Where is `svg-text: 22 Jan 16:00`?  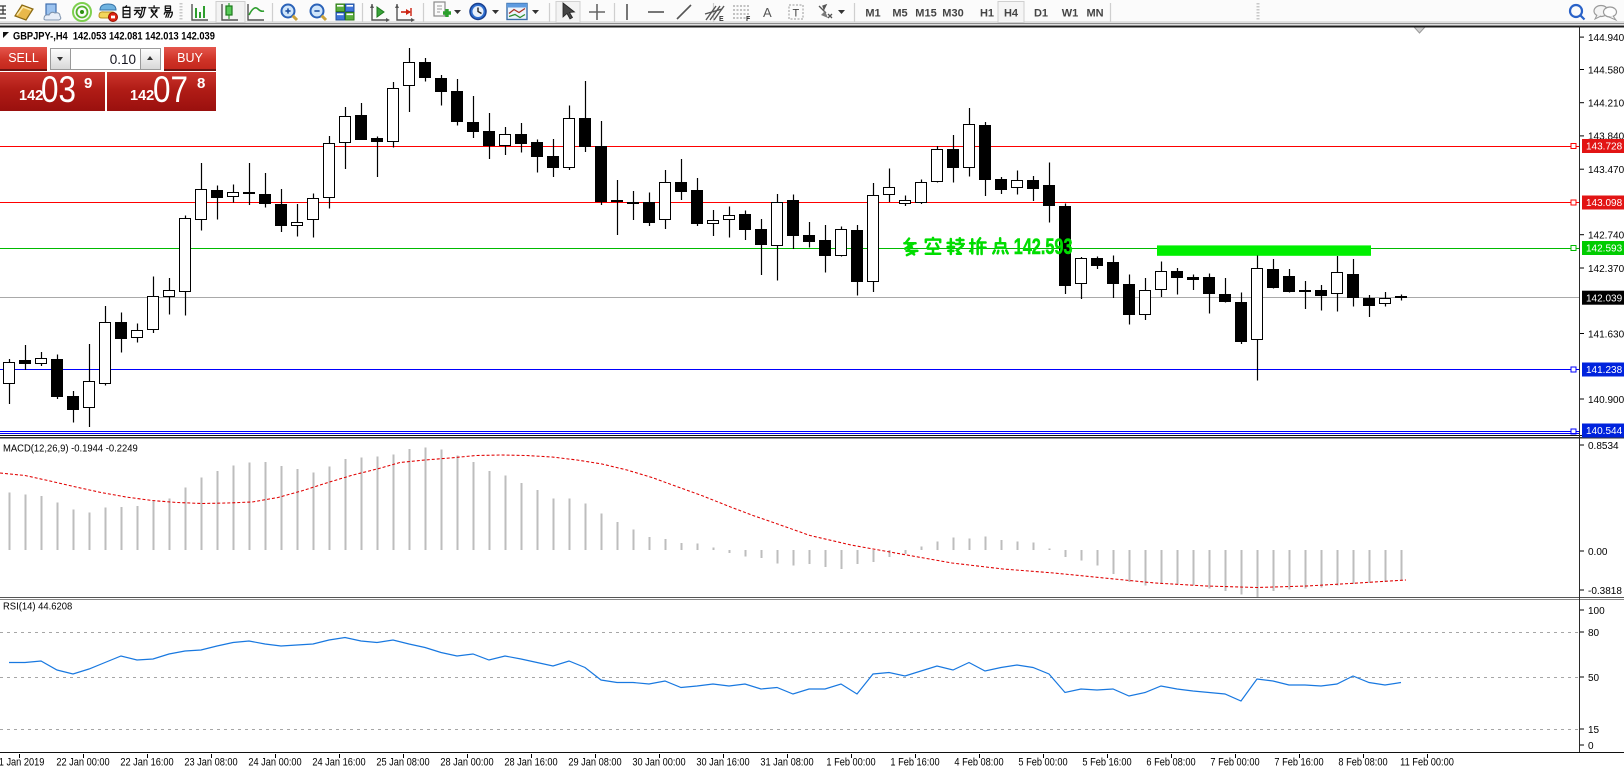 svg-text: 22 Jan 16:00 is located at coordinates (147, 763).